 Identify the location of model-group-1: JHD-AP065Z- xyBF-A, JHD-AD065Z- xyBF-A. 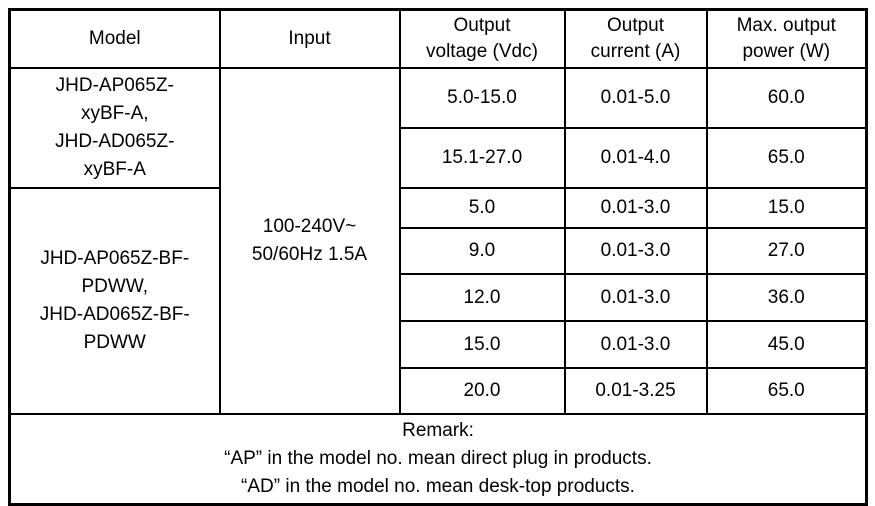
(114, 128).